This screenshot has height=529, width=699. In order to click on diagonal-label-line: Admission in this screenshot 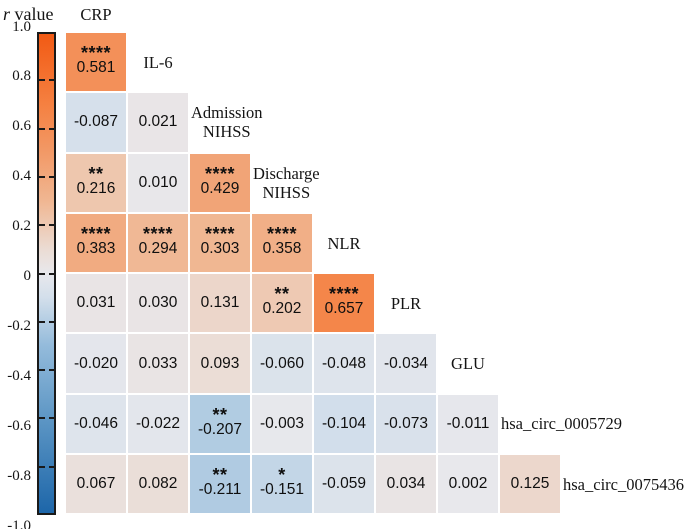, I will do `click(227, 113)`.